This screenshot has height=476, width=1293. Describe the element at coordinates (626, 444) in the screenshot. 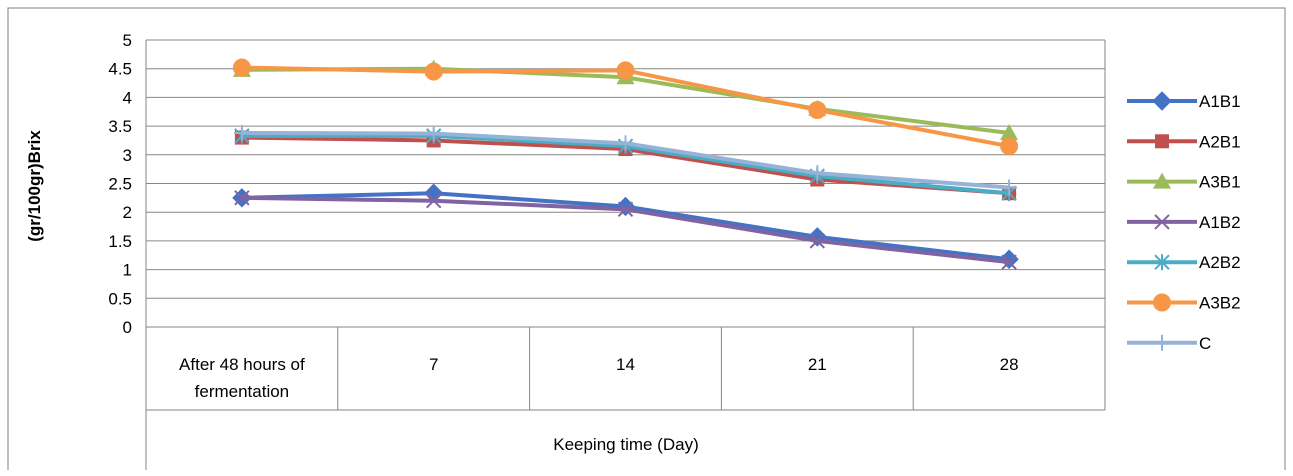

I see `x-axis-label: Keeping time (Day)` at that location.